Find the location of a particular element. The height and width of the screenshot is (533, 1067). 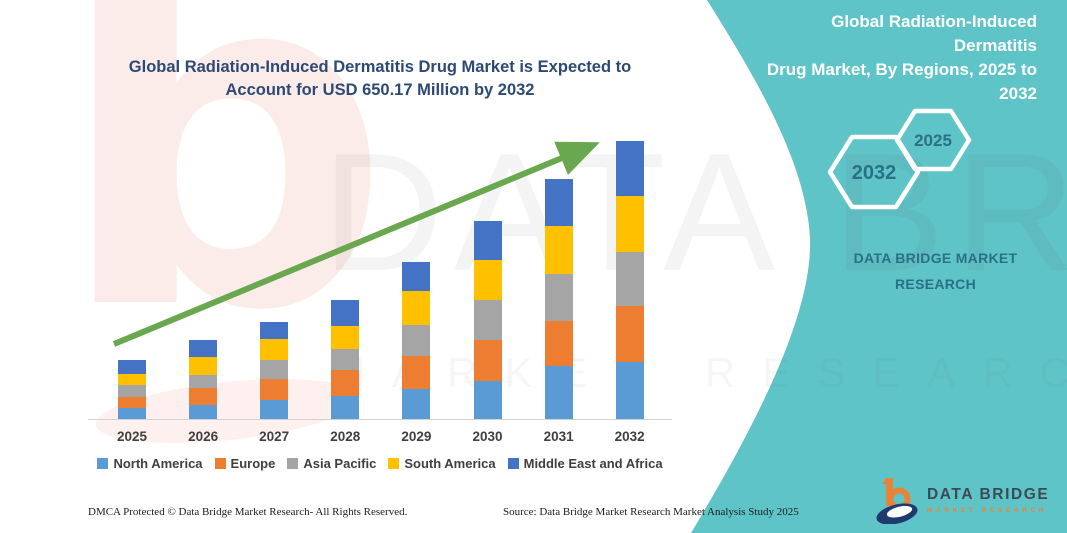

legend-label: North America is located at coordinates (158, 463).